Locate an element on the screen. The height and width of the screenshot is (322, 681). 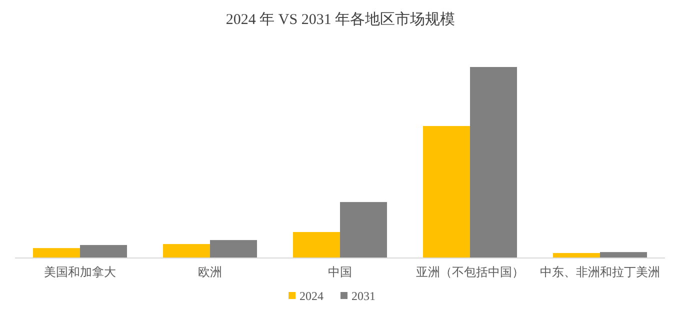
x-tick-label: 中东、非洲和拉丁美洲 is located at coordinates (600, 272).